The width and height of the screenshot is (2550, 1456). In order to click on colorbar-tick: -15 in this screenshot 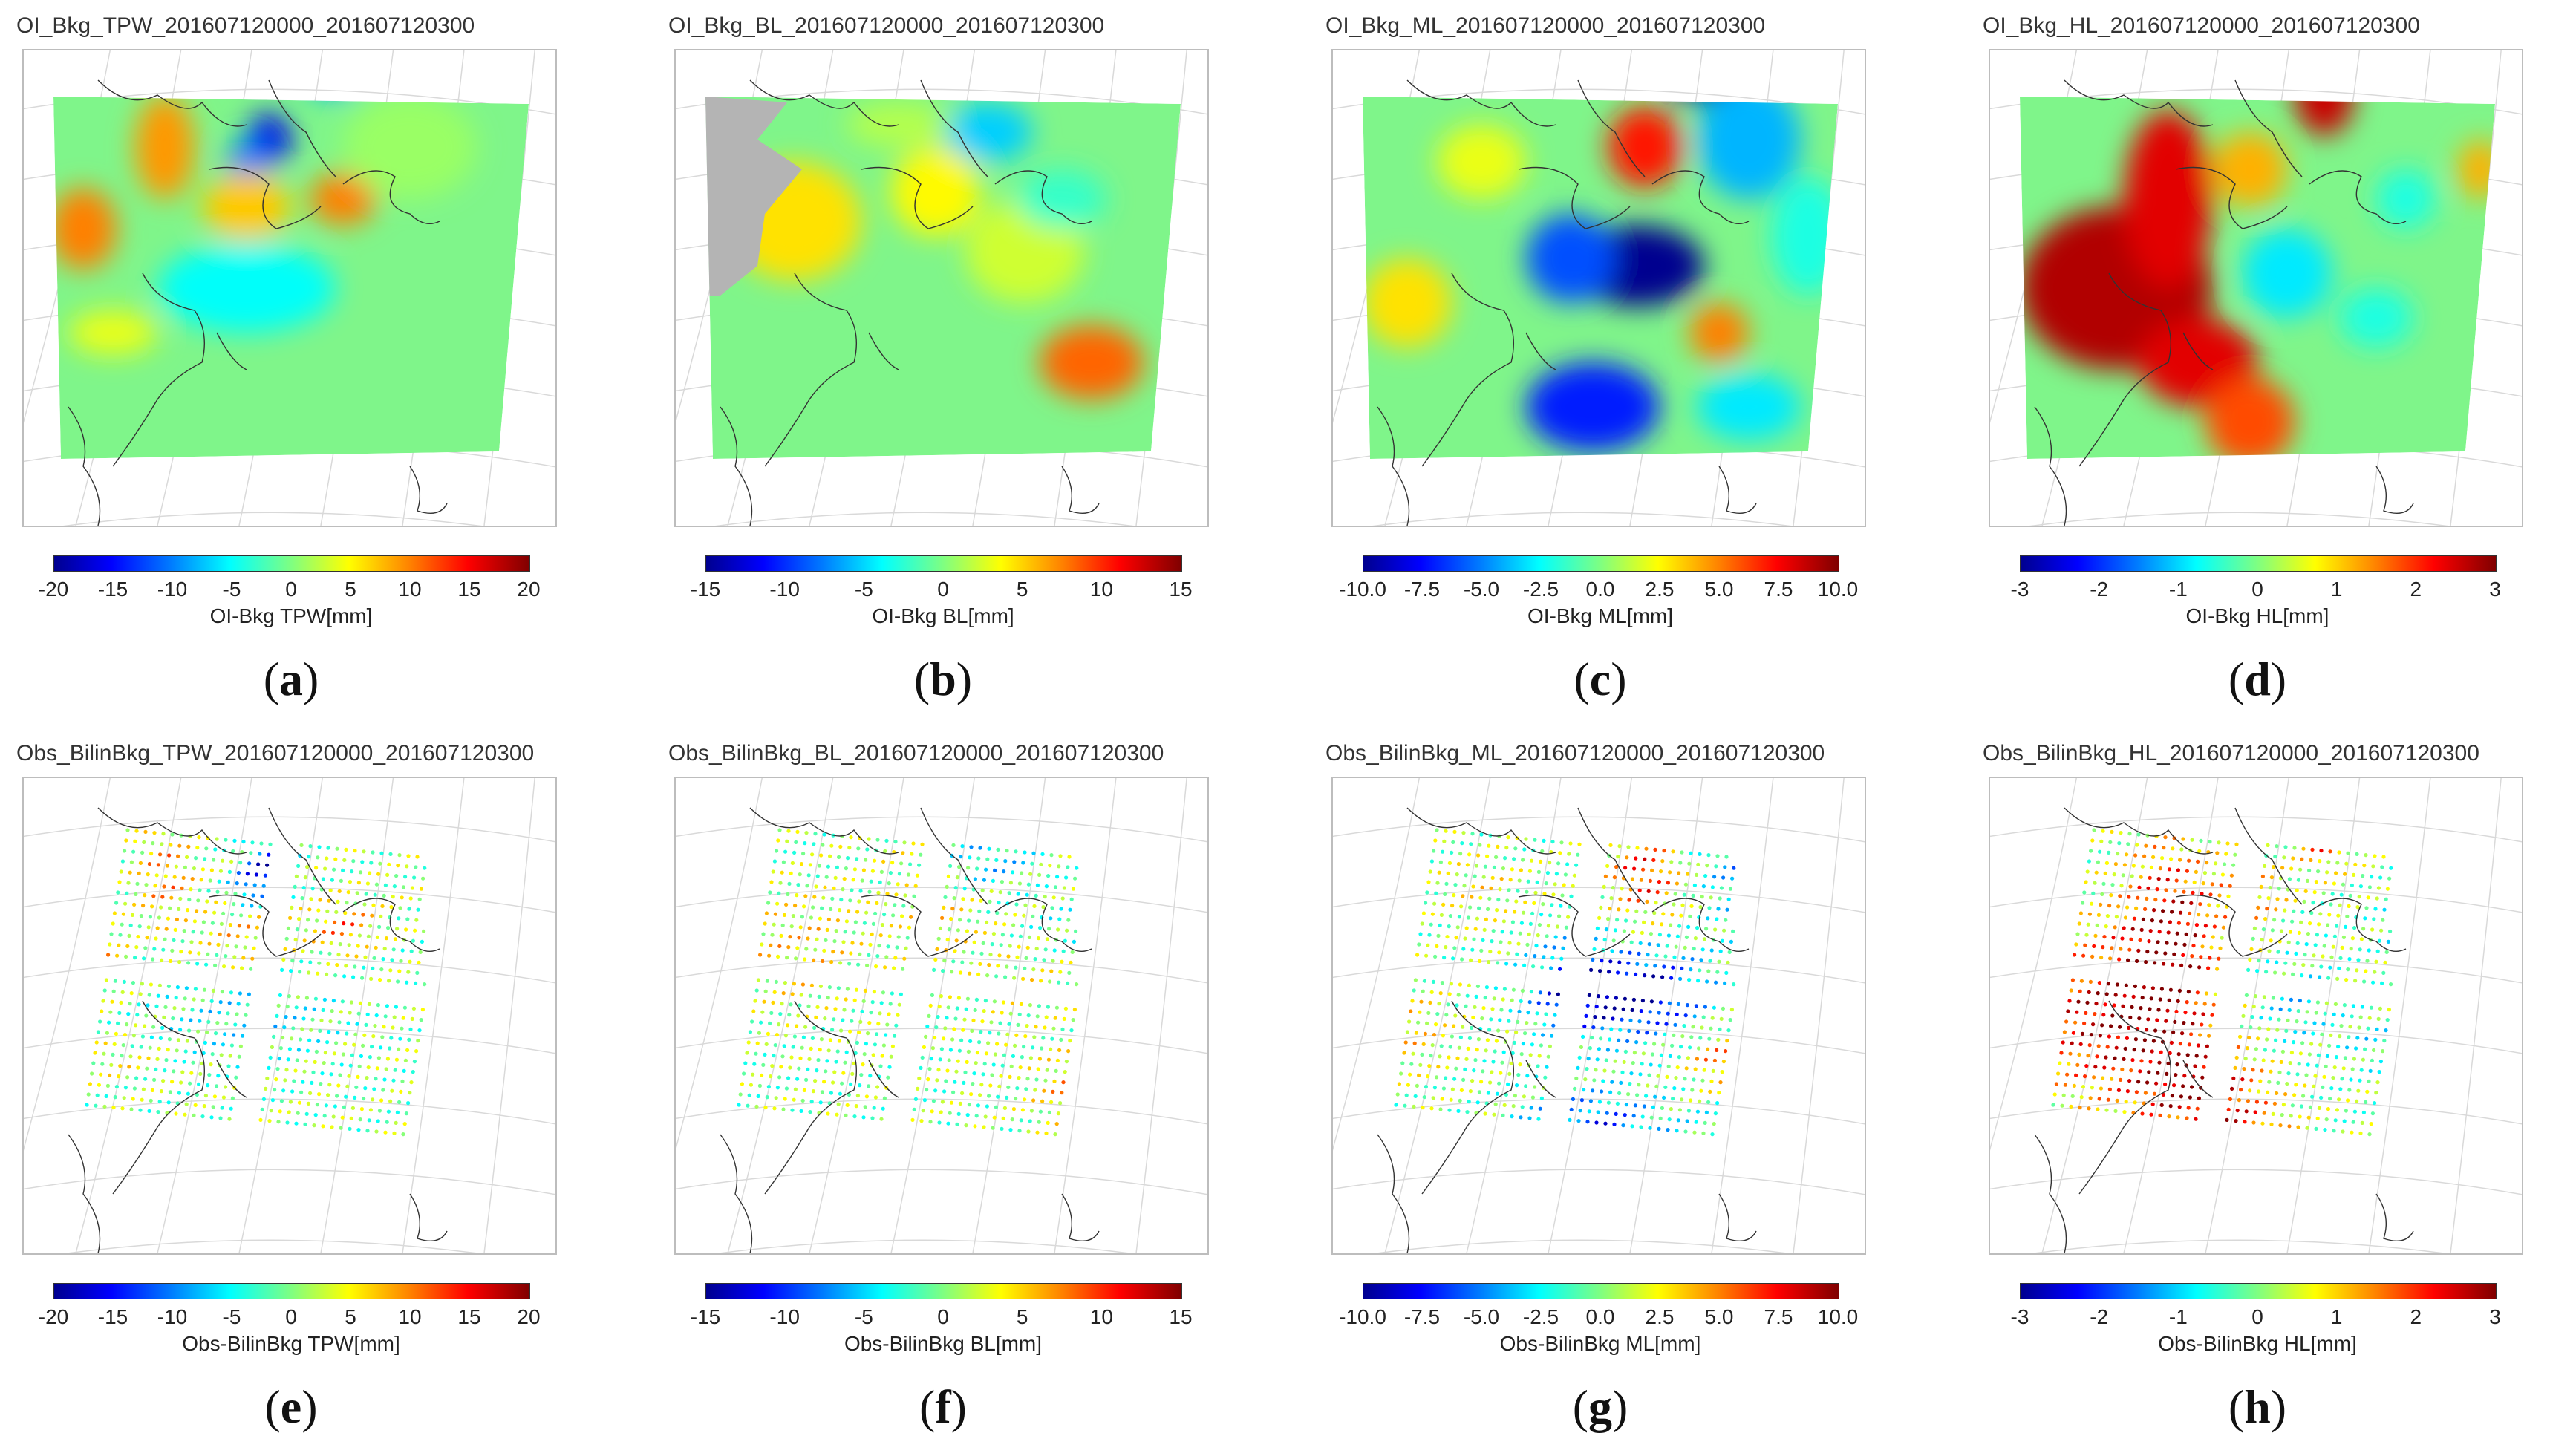, I will do `click(112, 1317)`.